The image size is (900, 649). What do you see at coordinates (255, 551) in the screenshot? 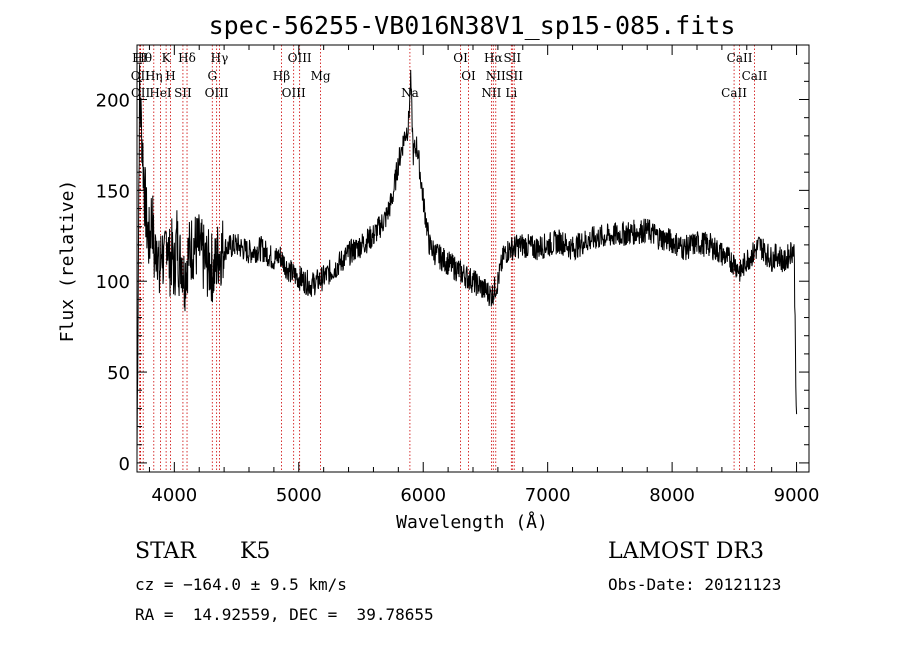
I see `object-subclass: K5` at bounding box center [255, 551].